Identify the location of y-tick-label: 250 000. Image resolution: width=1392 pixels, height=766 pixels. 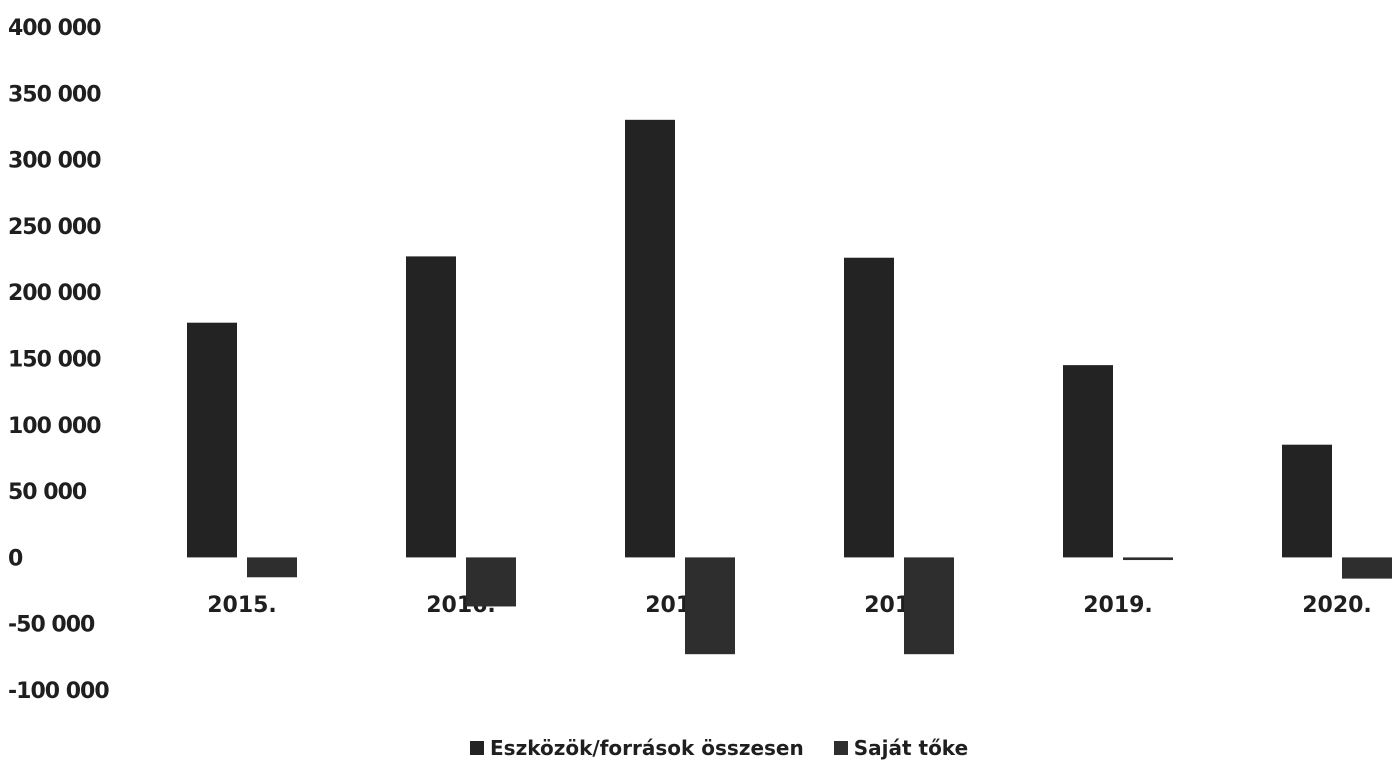
(54, 227).